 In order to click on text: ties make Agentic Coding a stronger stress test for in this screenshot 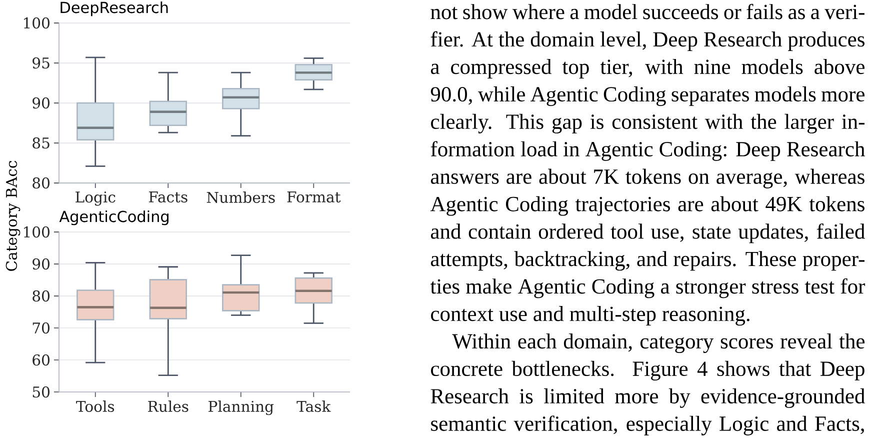, I will do `click(648, 288)`.